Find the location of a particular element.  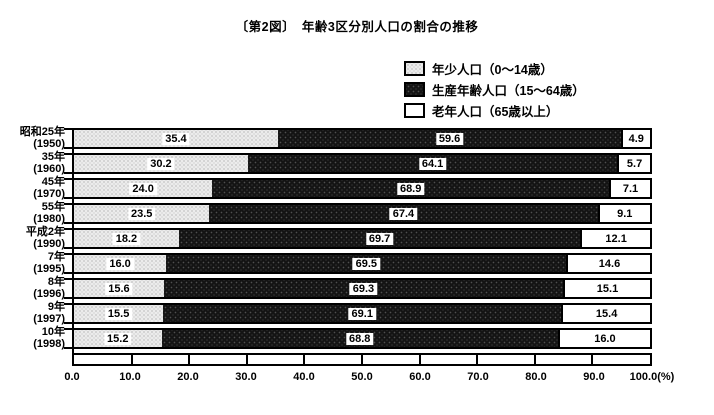

bar-segment-young: 15.2 is located at coordinates (118, 338).